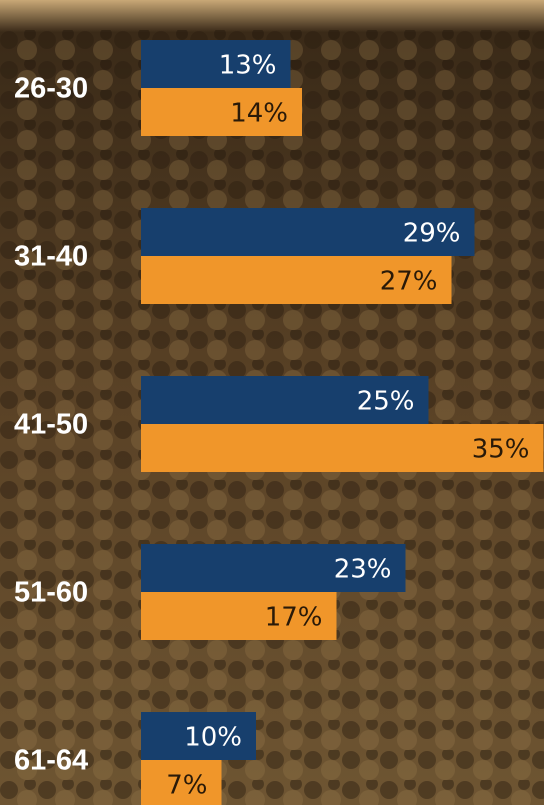  What do you see at coordinates (248, 66) in the screenshot?
I see `value-label: 13%` at bounding box center [248, 66].